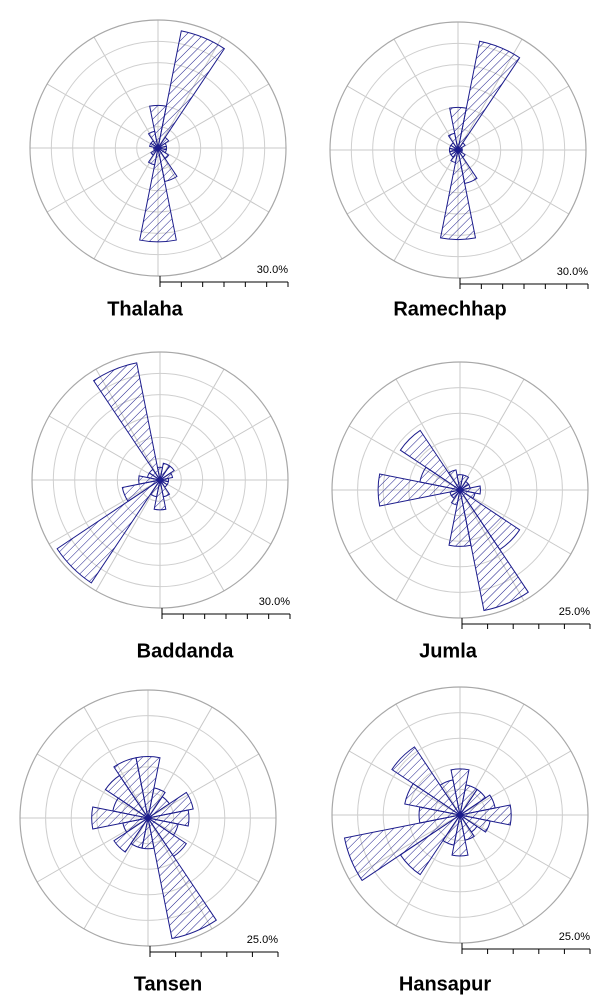 The image size is (612, 1003). I want to click on windrose: 25.0% Jumla, so click(461, 511).